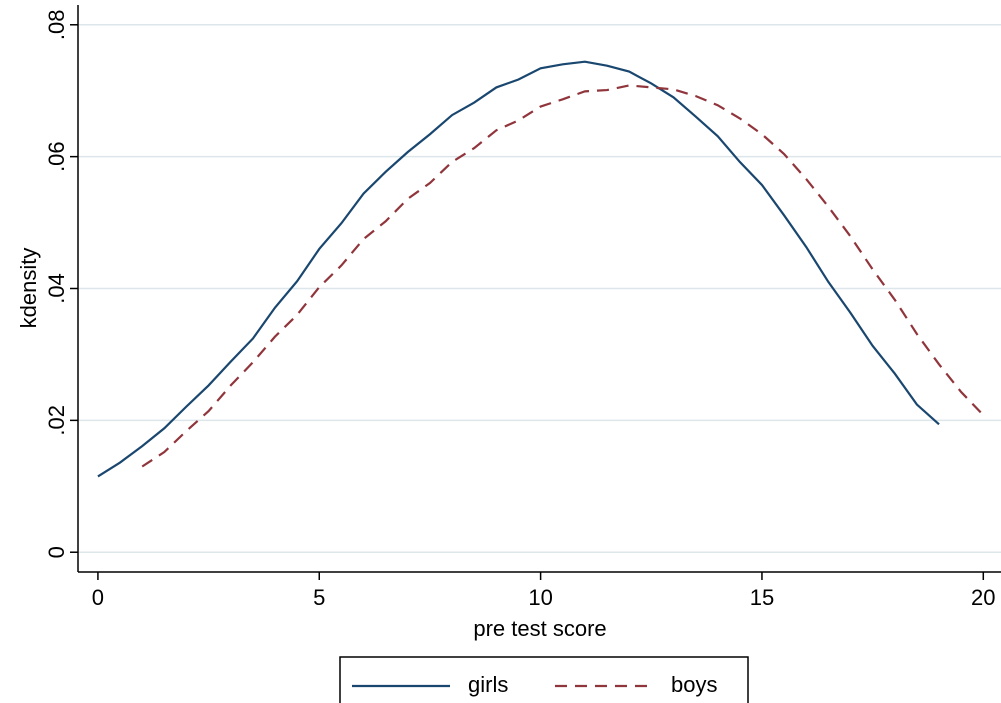  What do you see at coordinates (56, 156) in the screenshot?
I see `y-tick-label: .06` at bounding box center [56, 156].